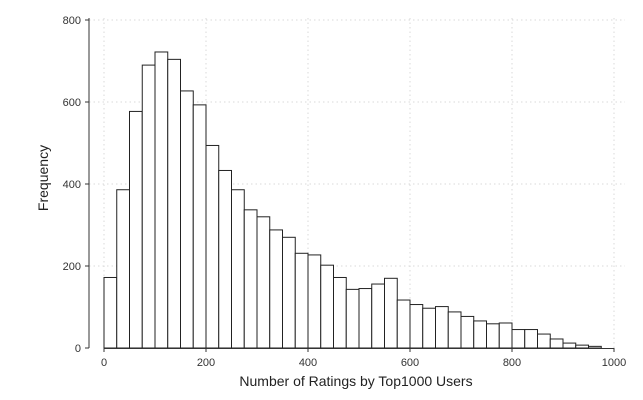 The image size is (643, 400). I want to click on x-tick-label: 200, so click(206, 363).